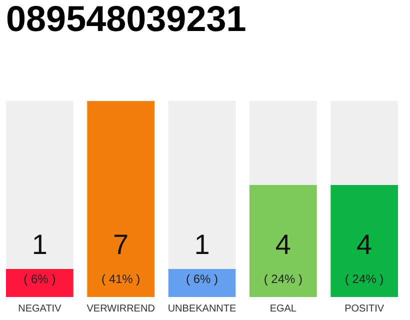  Describe the element at coordinates (364, 309) in the screenshot. I see `x-tick-label: POSITIV` at that location.